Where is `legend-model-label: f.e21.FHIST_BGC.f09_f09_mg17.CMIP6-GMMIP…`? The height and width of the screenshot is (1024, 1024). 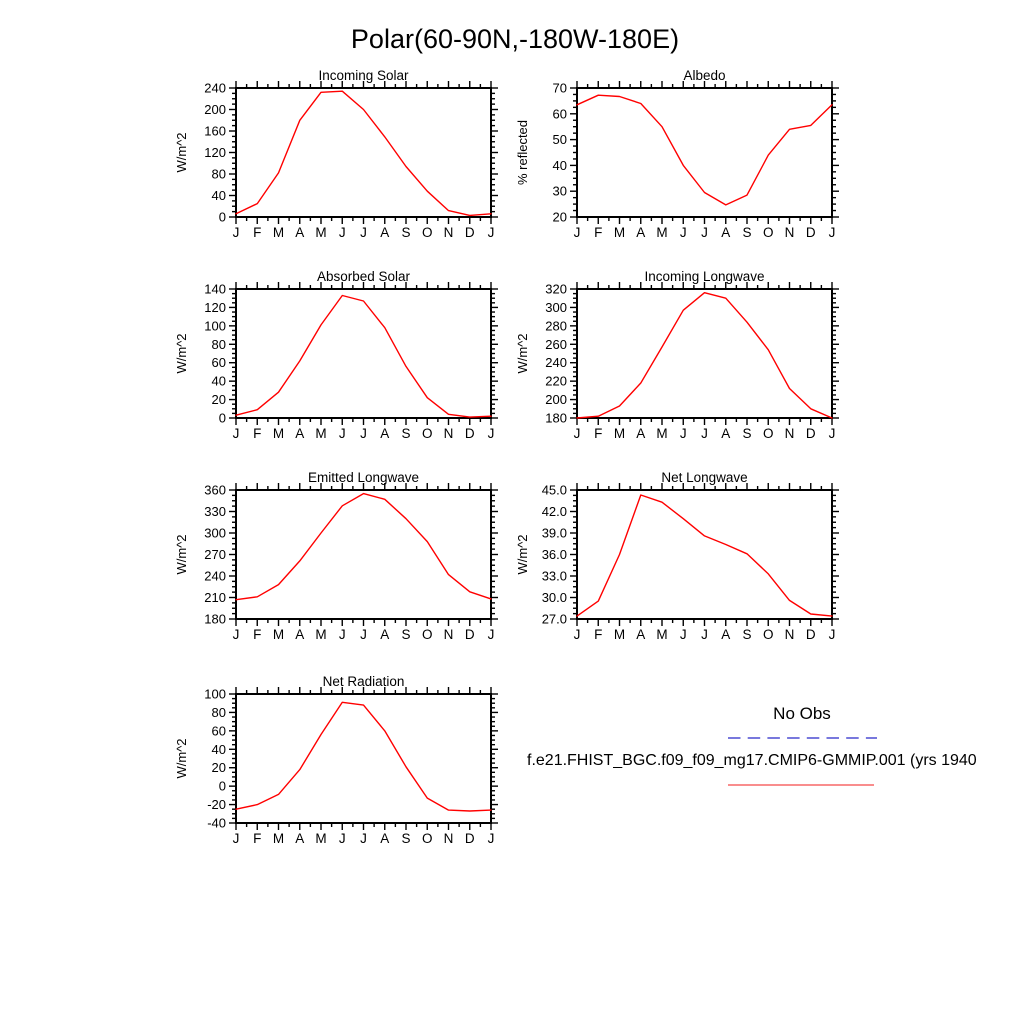
legend-model-label: f.e21.FHIST_BGC.f09_f09_mg17.CMIP6-GMMIP… is located at coordinates (752, 760).